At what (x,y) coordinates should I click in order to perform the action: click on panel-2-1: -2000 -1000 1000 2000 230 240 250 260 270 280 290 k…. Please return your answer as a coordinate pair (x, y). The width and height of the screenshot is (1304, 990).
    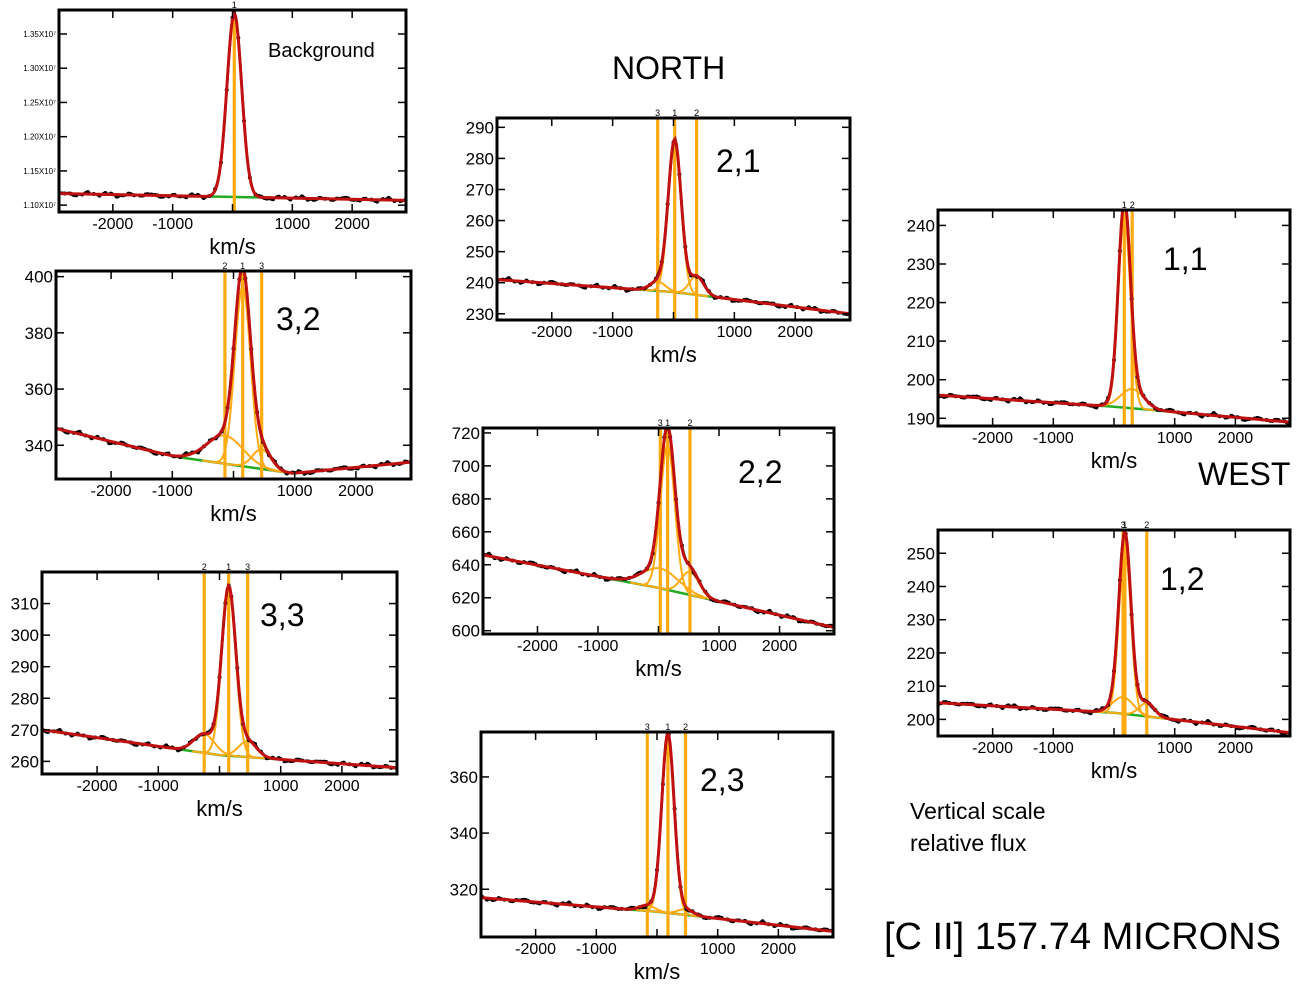
    Looking at the image, I should click on (659, 237).